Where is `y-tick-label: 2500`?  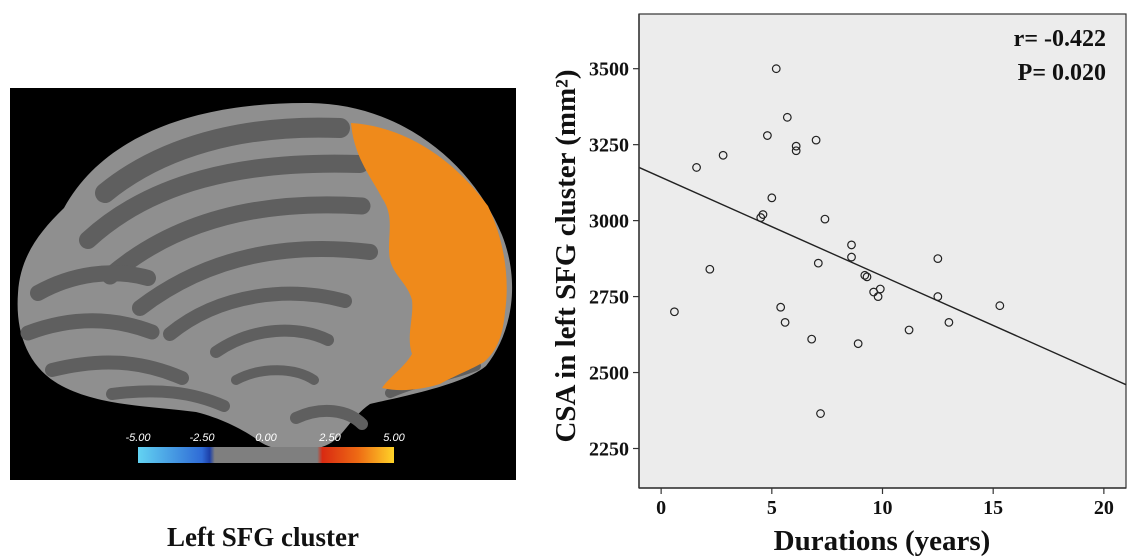
y-tick-label: 2500 is located at coordinates (609, 374).